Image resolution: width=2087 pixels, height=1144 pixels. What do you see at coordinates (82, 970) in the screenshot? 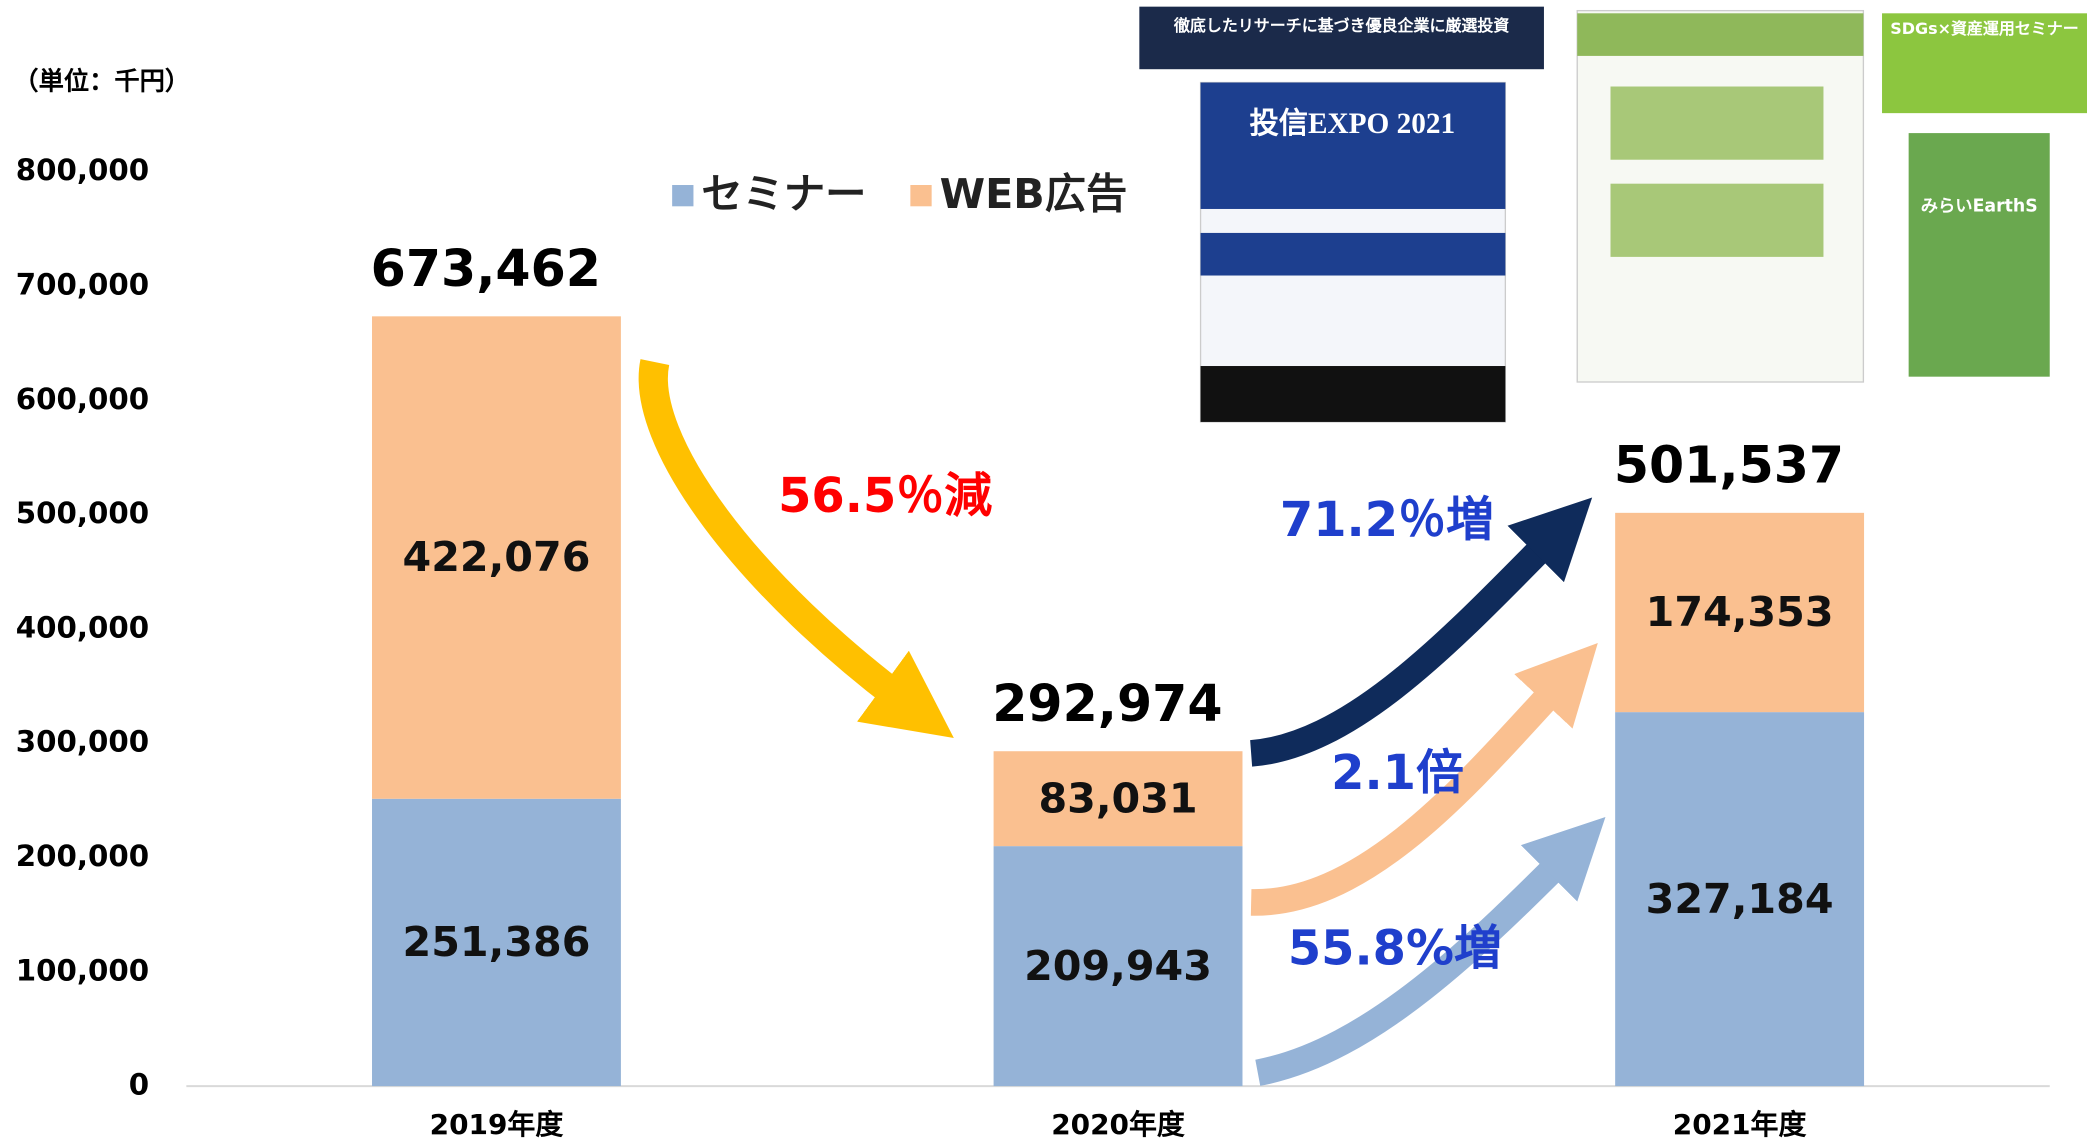
I see `y-tick-label: 100,000` at bounding box center [82, 970].